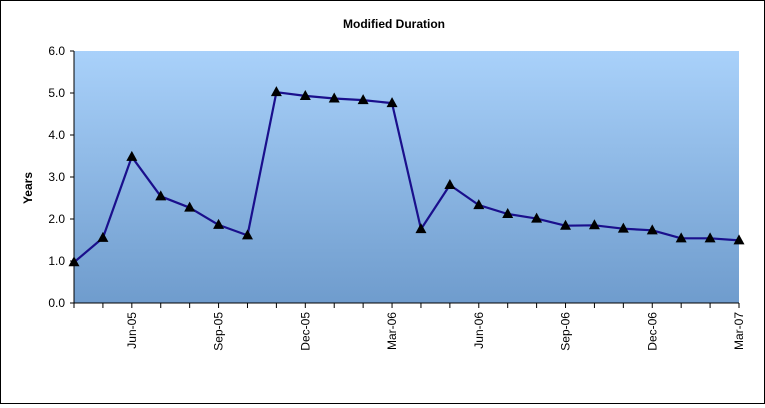 The image size is (765, 408). Describe the element at coordinates (305, 331) in the screenshot. I see `x-tick-label: Dec-05` at that location.